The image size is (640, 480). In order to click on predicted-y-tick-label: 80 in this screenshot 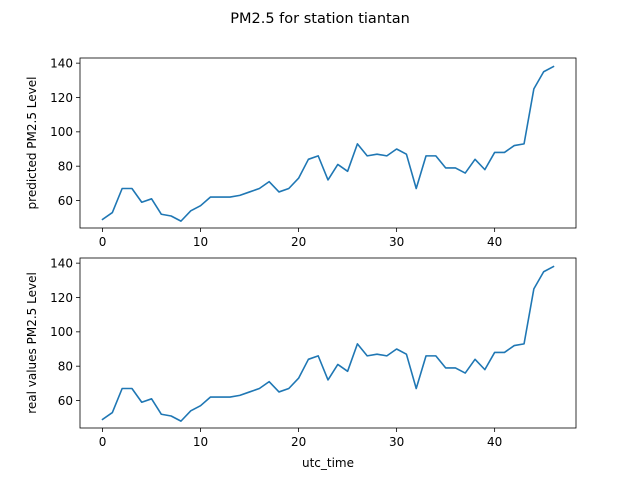, I will do `click(65, 166)`.